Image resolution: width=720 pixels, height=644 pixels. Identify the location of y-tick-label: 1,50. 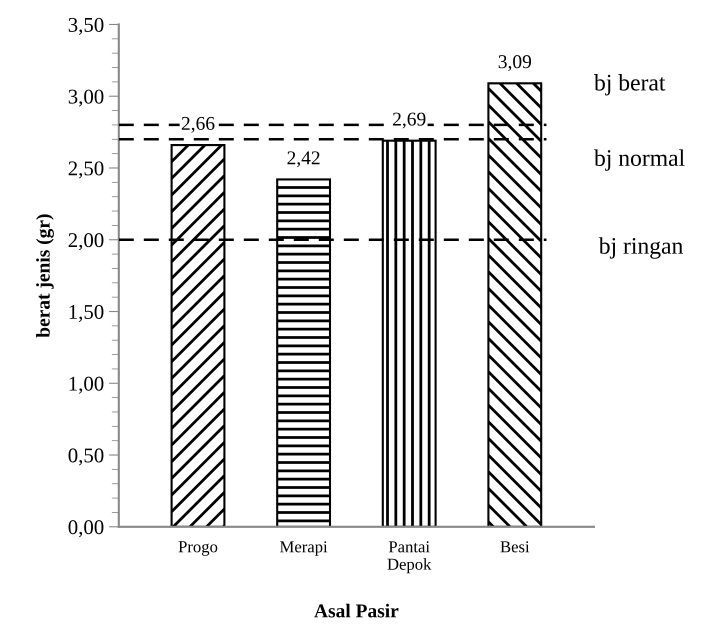
(87, 313).